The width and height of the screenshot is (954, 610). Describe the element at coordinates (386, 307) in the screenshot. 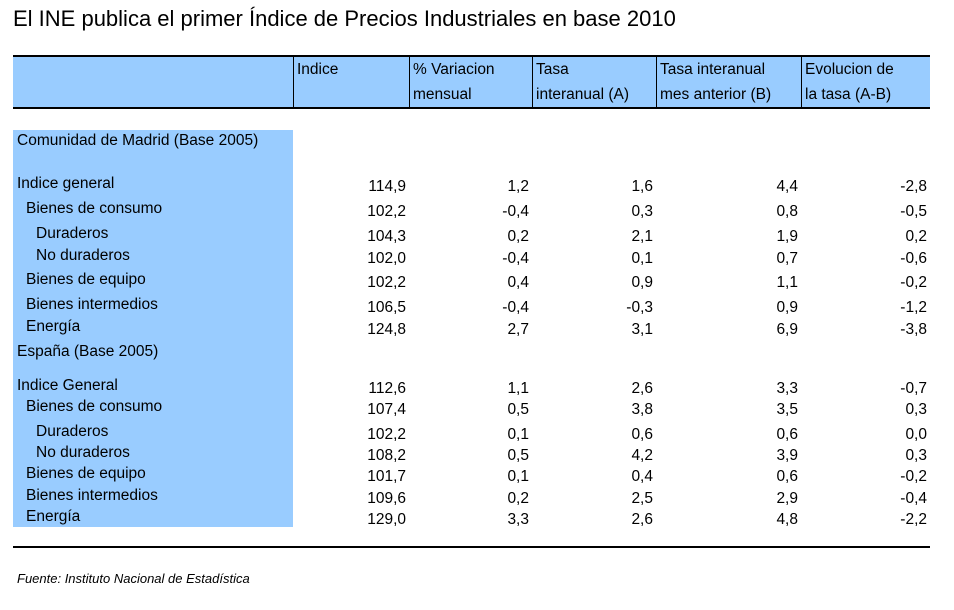

I see `table-cell: 106,5` at that location.